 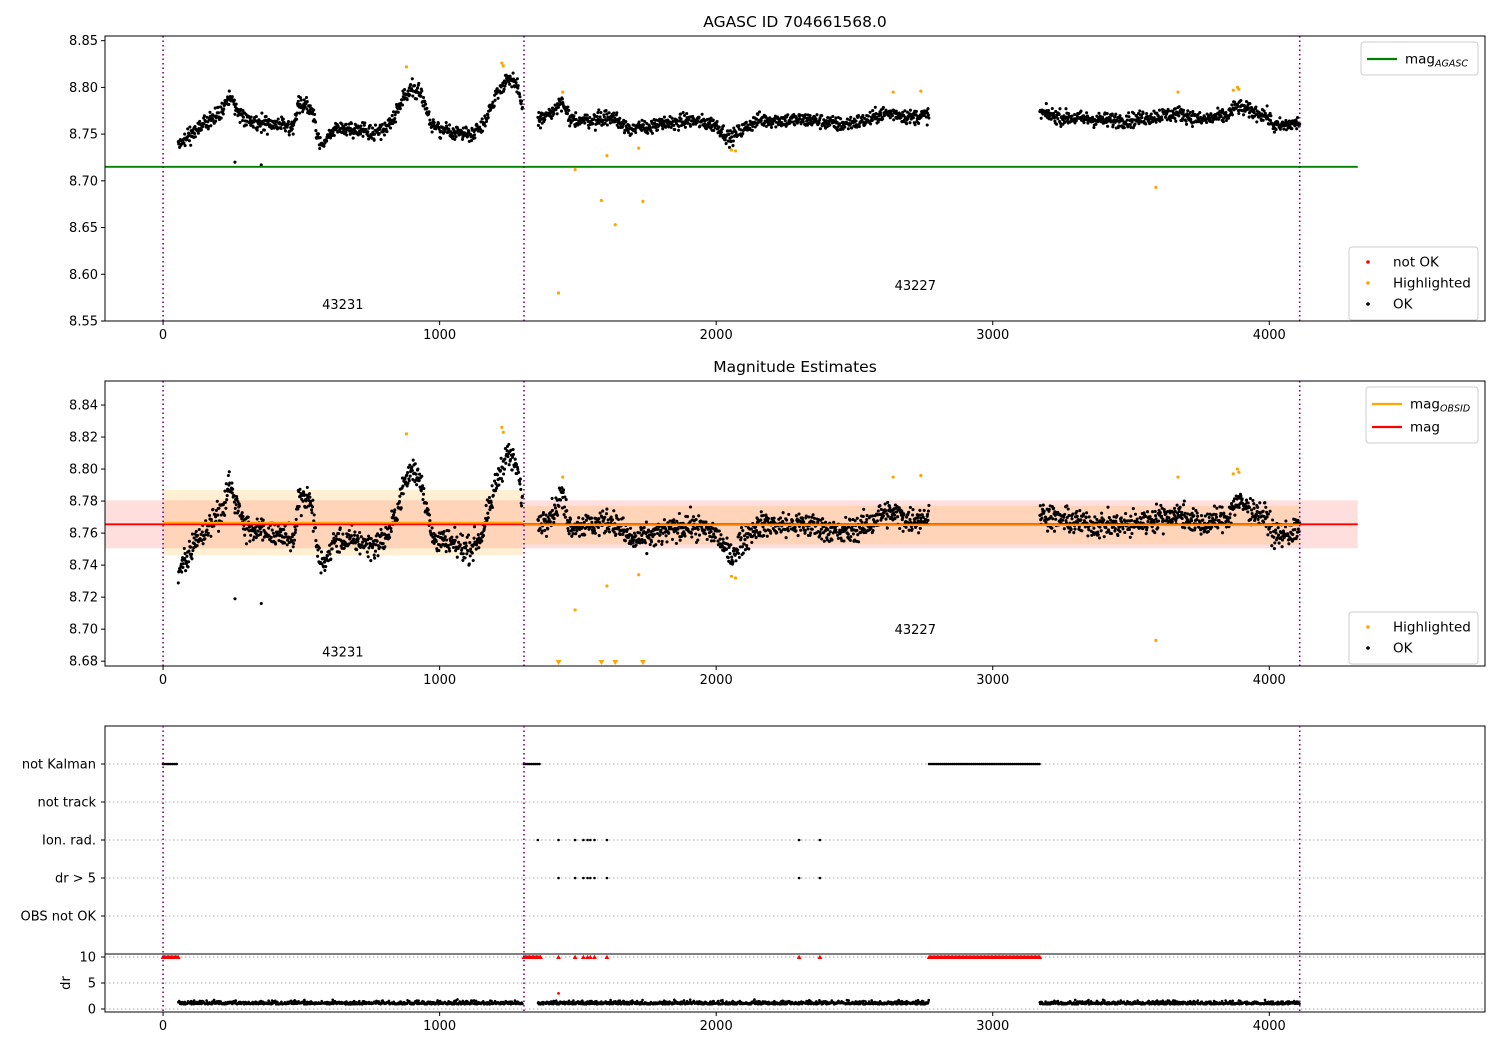 What do you see at coordinates (583, 840) in the screenshot?
I see `flag-marker` at bounding box center [583, 840].